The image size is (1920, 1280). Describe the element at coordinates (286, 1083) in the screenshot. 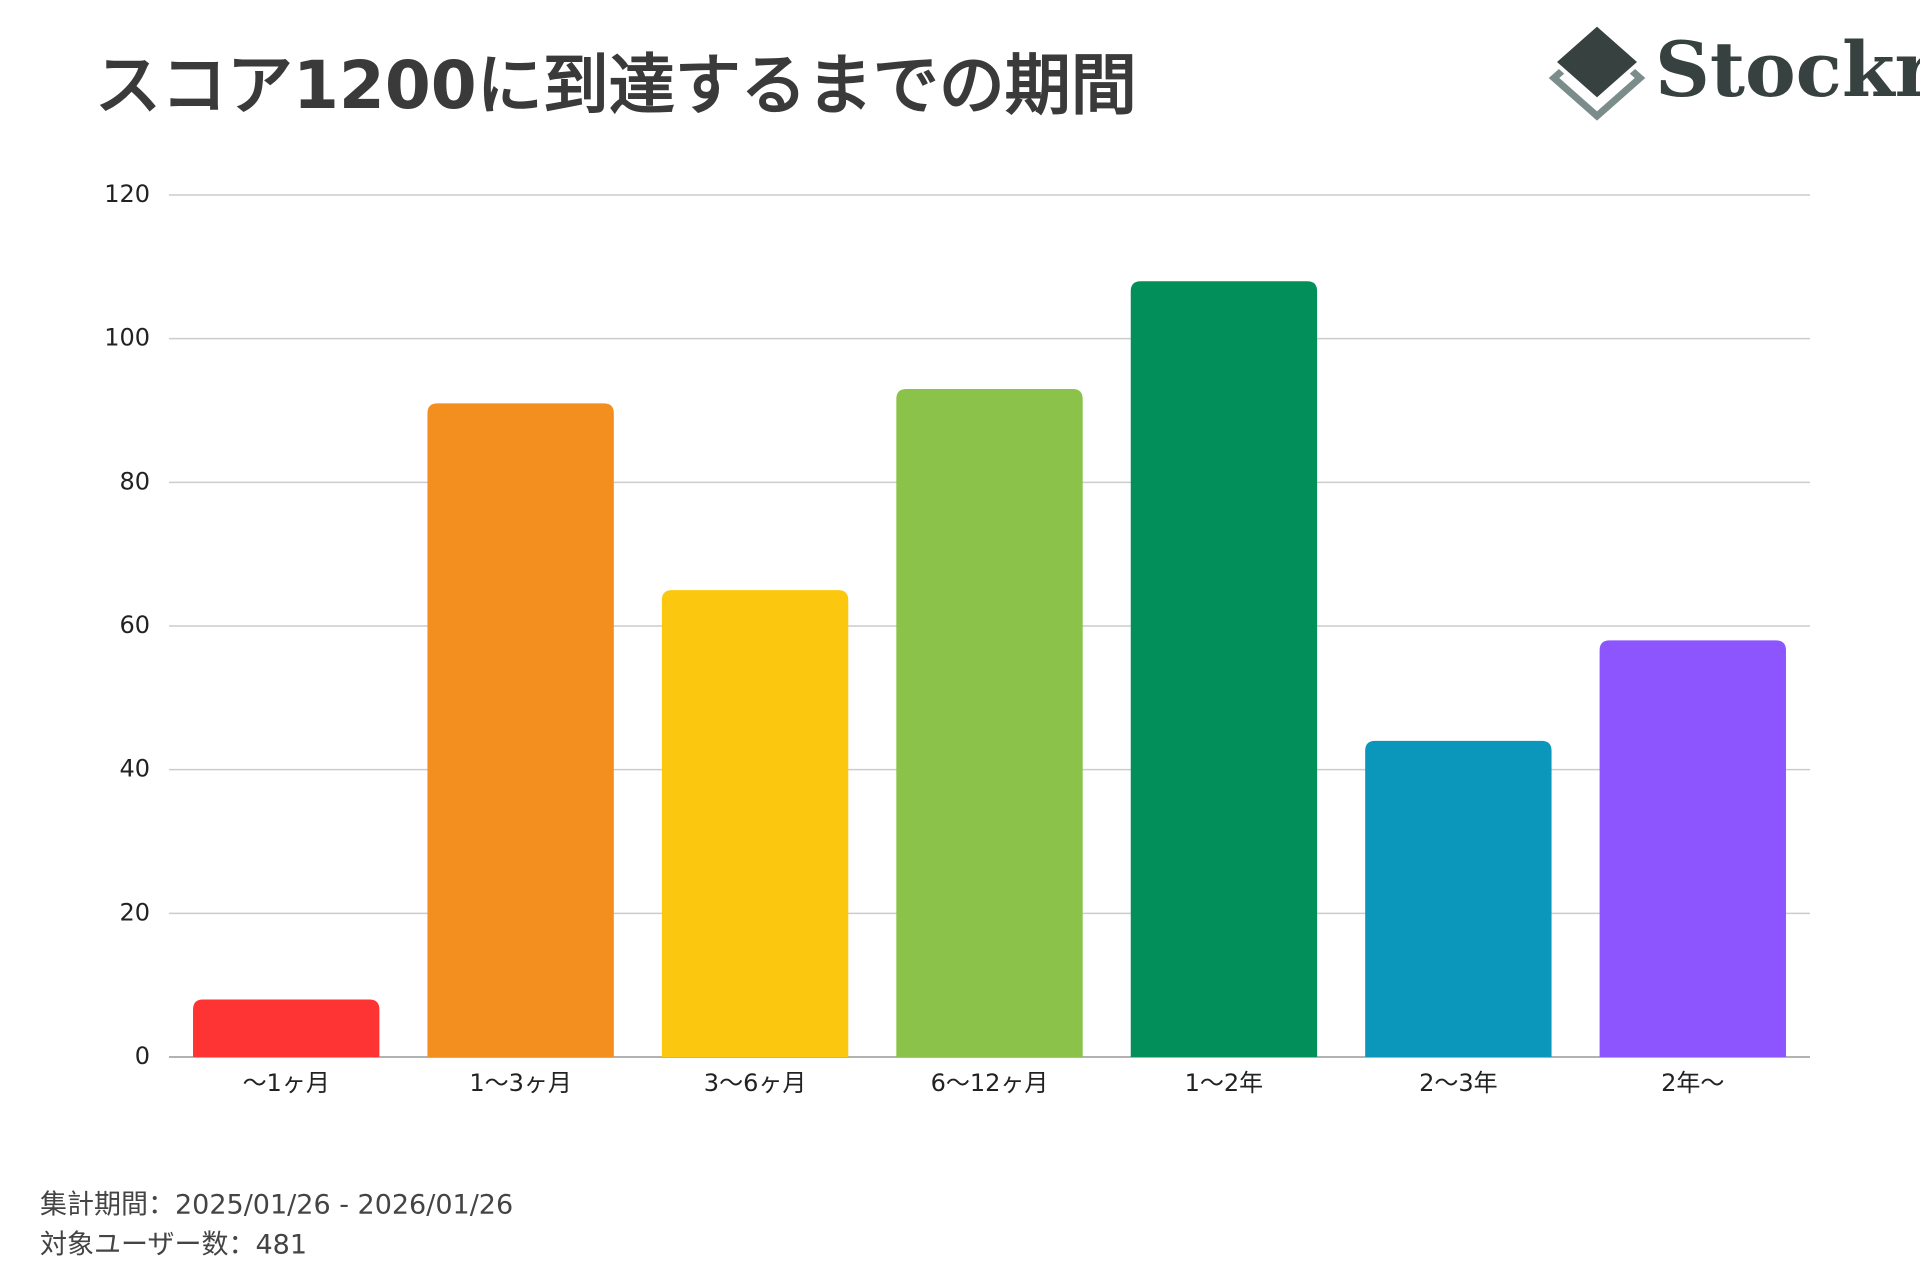

I see `x-tick-label: 〜1ヶ月` at that location.